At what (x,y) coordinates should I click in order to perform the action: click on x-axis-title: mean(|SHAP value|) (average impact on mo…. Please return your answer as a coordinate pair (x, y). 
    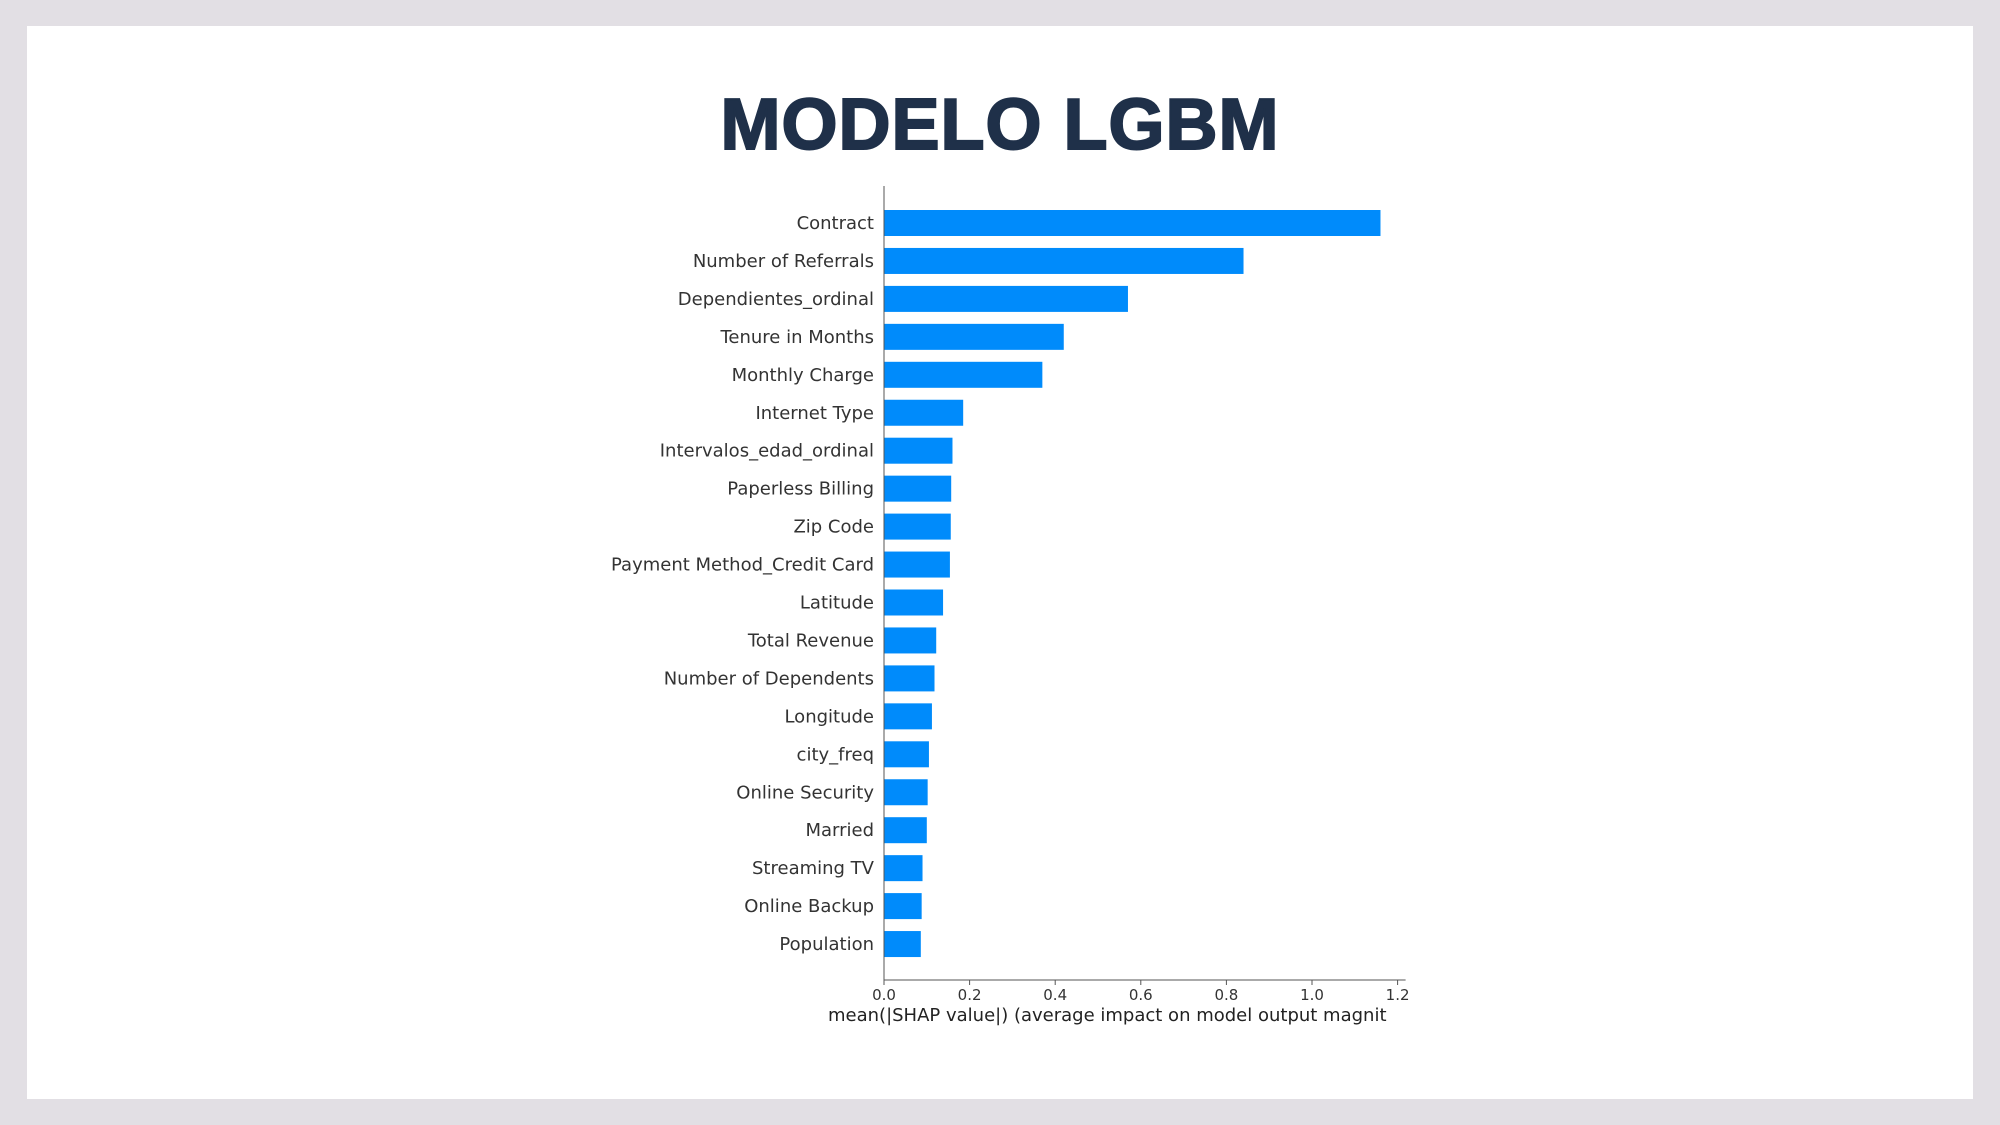
    Looking at the image, I should click on (1107, 1015).